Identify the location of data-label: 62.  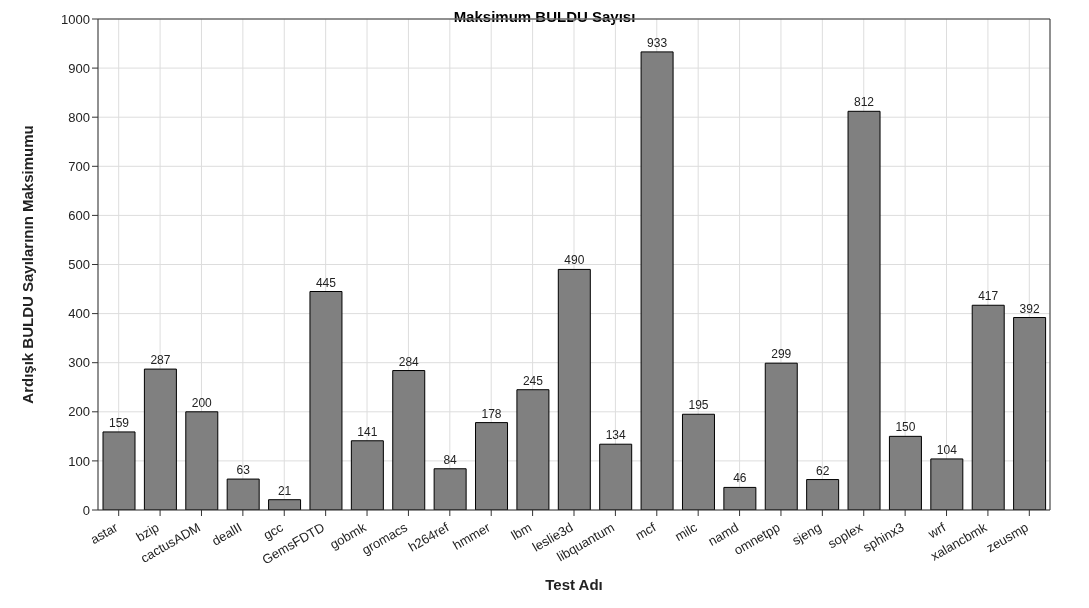
(822, 470).